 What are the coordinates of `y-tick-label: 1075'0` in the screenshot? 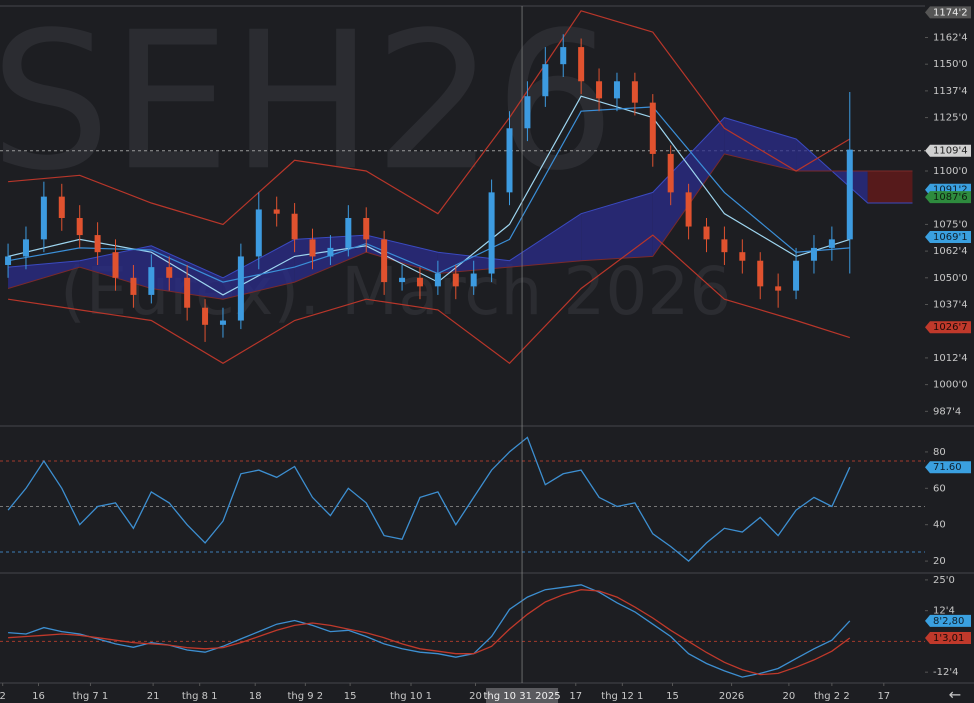 It's located at (950, 224).